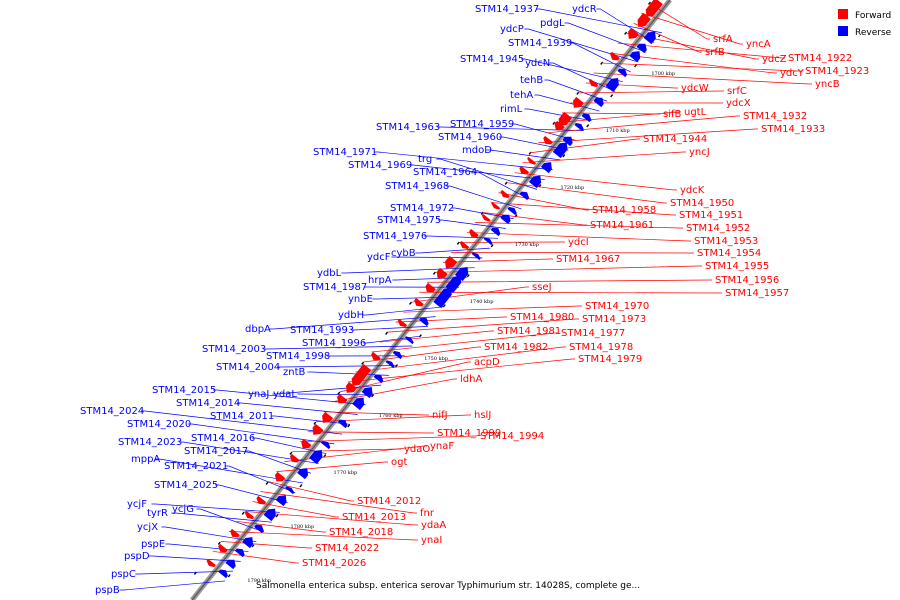 The width and height of the screenshot is (900, 600). Describe the element at coordinates (285, 394) in the screenshot. I see `reverse-gene-label: ydaL` at that location.